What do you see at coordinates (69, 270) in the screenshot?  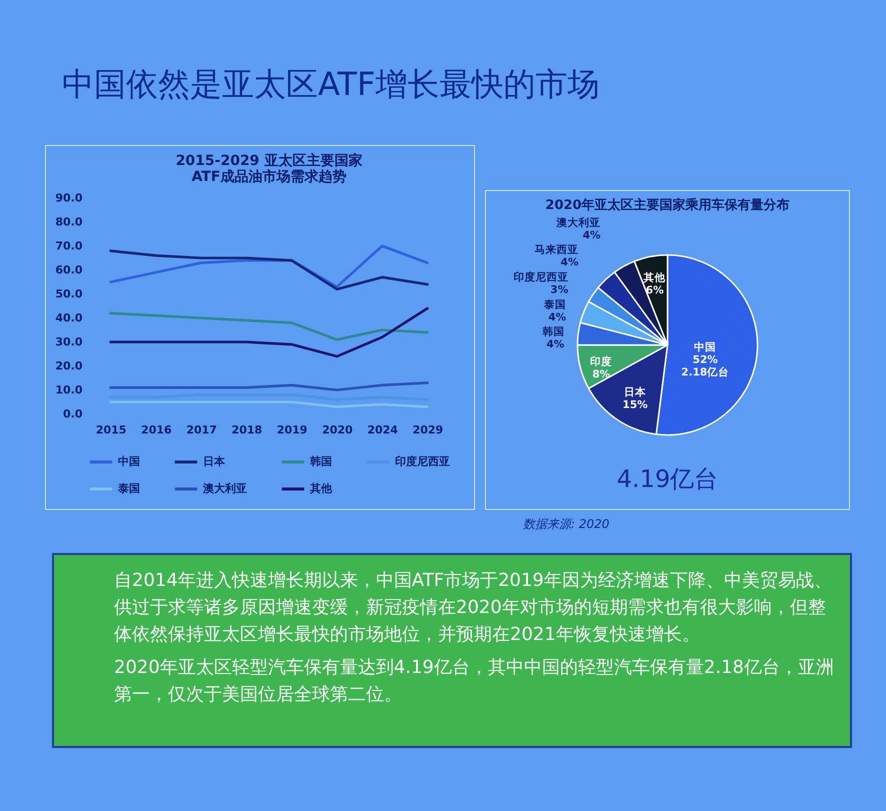 I see `y-tick-label: 60.0` at bounding box center [69, 270].